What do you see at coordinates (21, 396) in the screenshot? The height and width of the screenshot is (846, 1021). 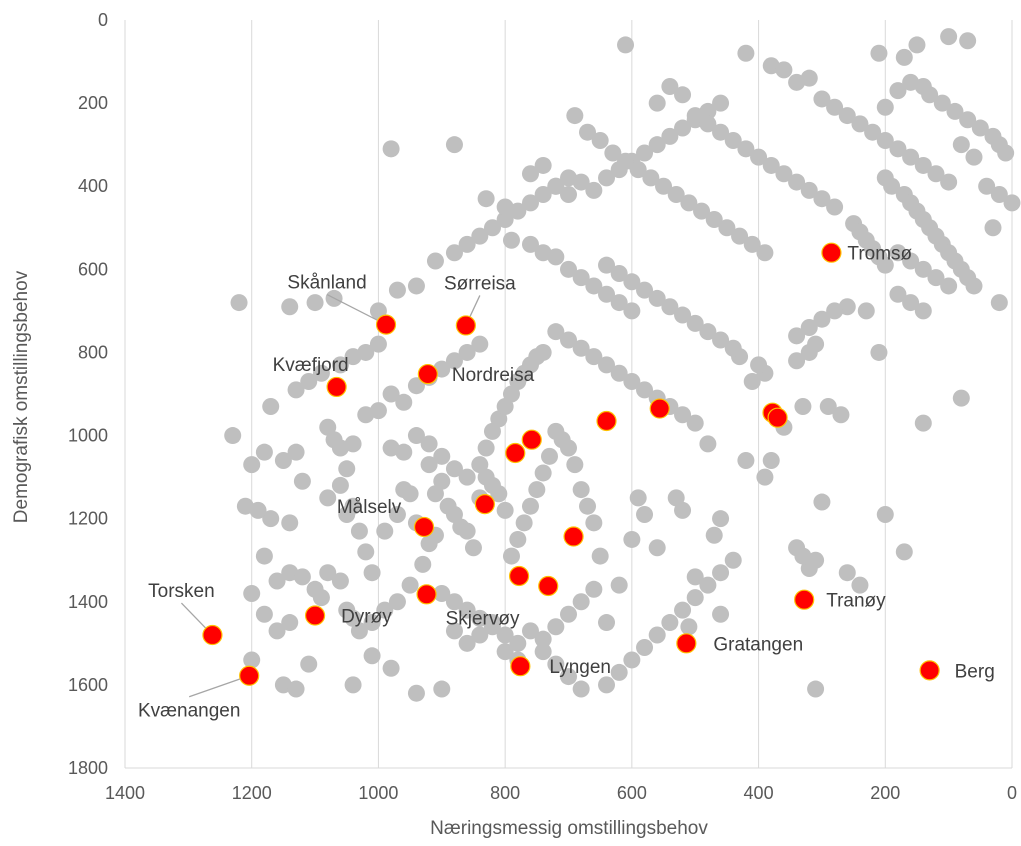 I see `y-axis-title: Demografisk omstillingsbehov` at bounding box center [21, 396].